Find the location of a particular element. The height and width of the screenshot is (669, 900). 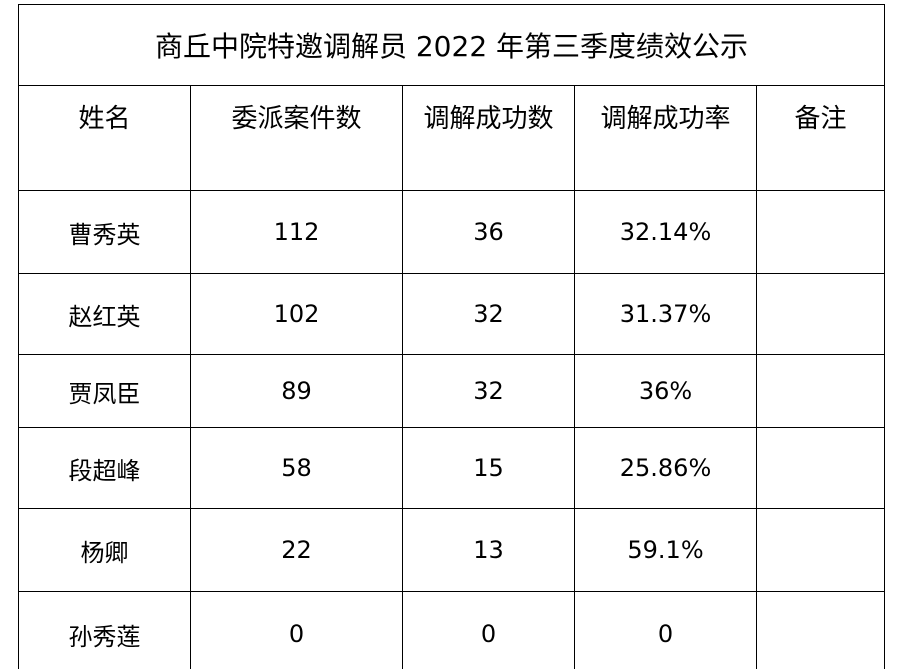

cell-name: 赵红英 is located at coordinates (104, 314).